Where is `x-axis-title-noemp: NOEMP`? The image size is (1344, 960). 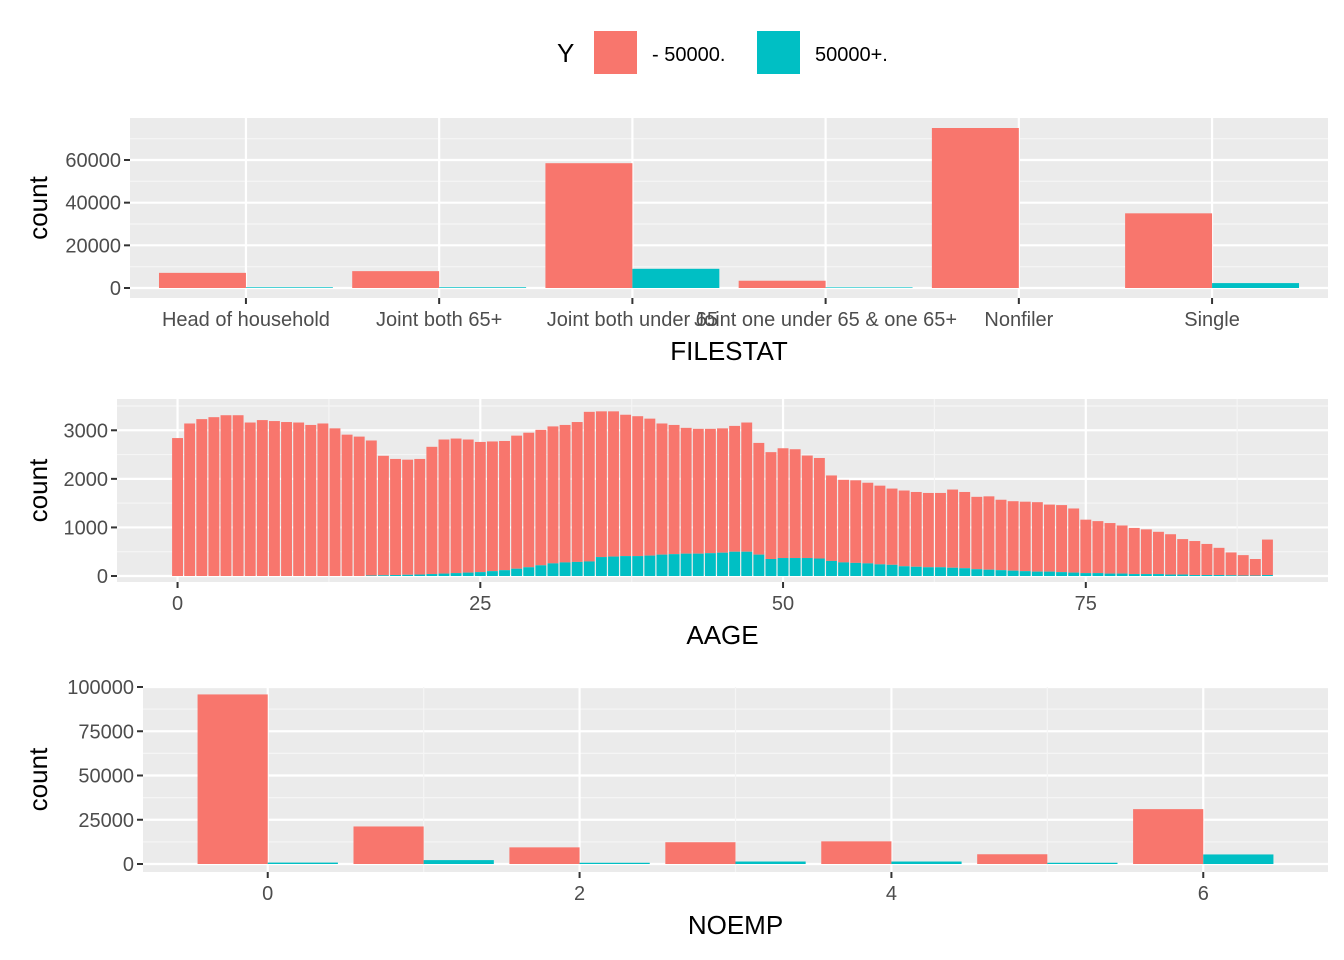 x-axis-title-noemp: NOEMP is located at coordinates (735, 925).